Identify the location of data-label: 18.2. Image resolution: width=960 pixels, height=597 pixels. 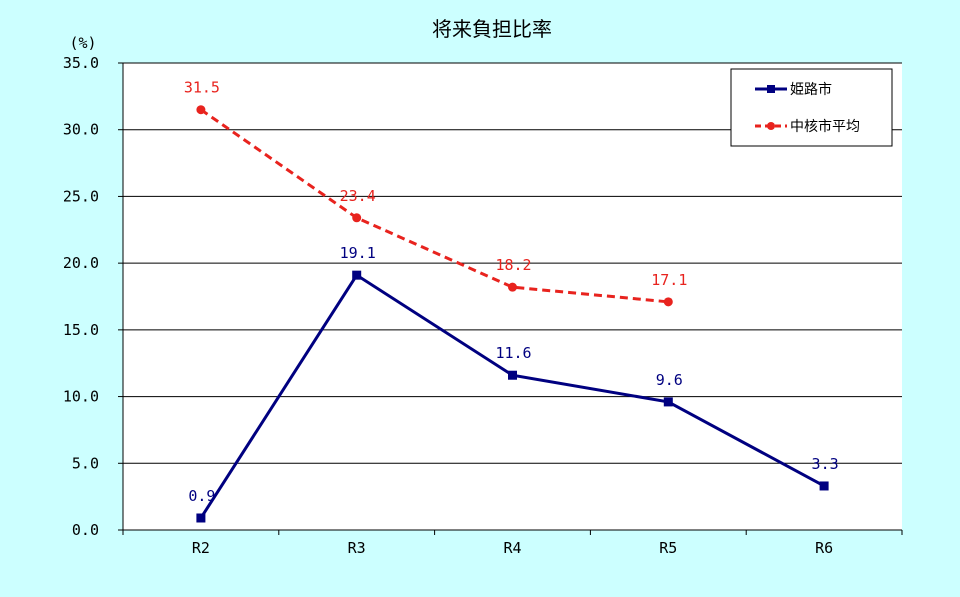
(513, 265).